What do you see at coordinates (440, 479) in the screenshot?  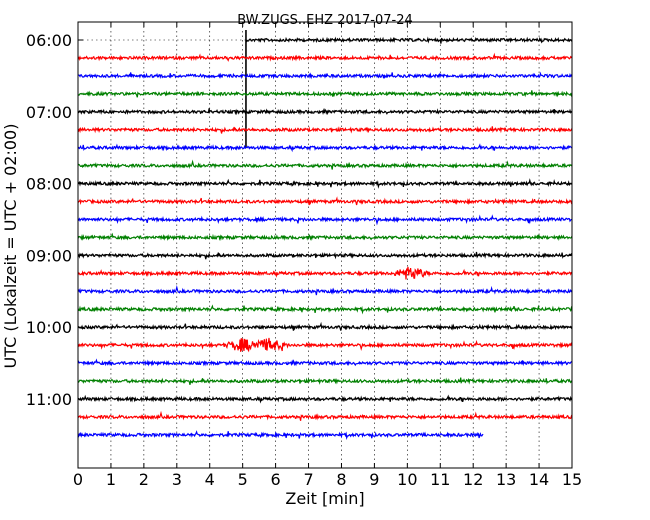 I see `x-tick-label: 11` at bounding box center [440, 479].